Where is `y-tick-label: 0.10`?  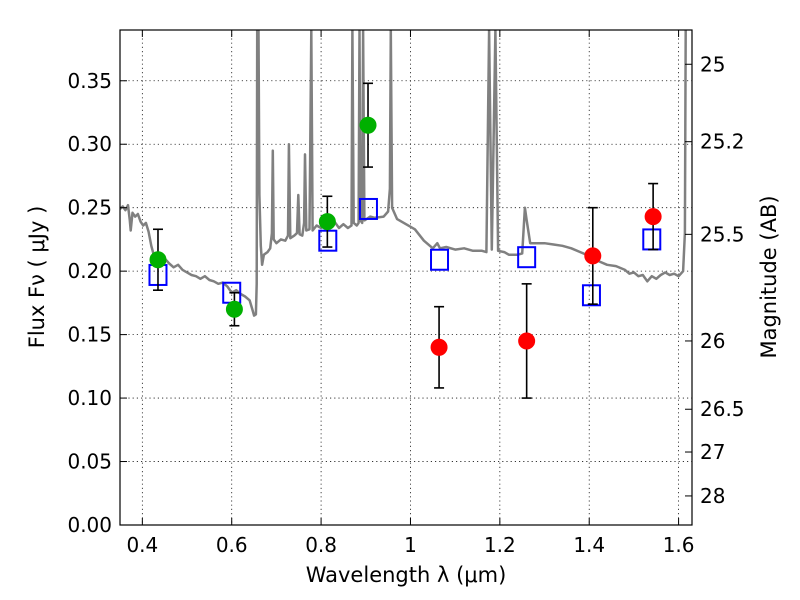
y-tick-label: 0.10 is located at coordinates (89, 398).